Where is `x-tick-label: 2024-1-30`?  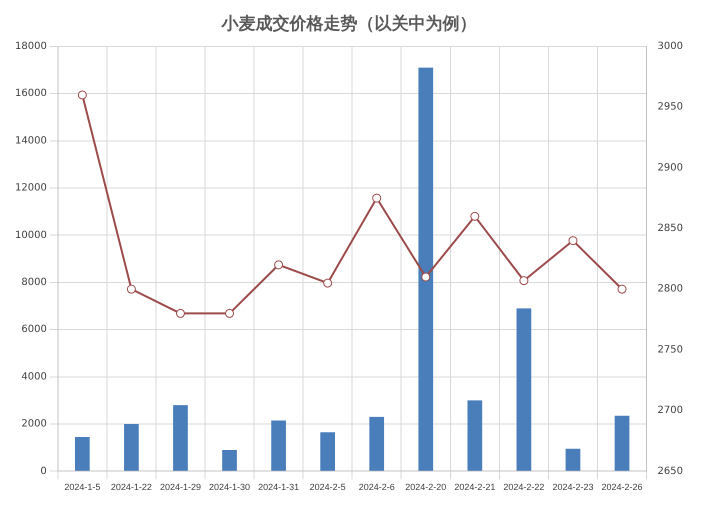
x-tick-label: 2024-1-30 is located at coordinates (229, 487).